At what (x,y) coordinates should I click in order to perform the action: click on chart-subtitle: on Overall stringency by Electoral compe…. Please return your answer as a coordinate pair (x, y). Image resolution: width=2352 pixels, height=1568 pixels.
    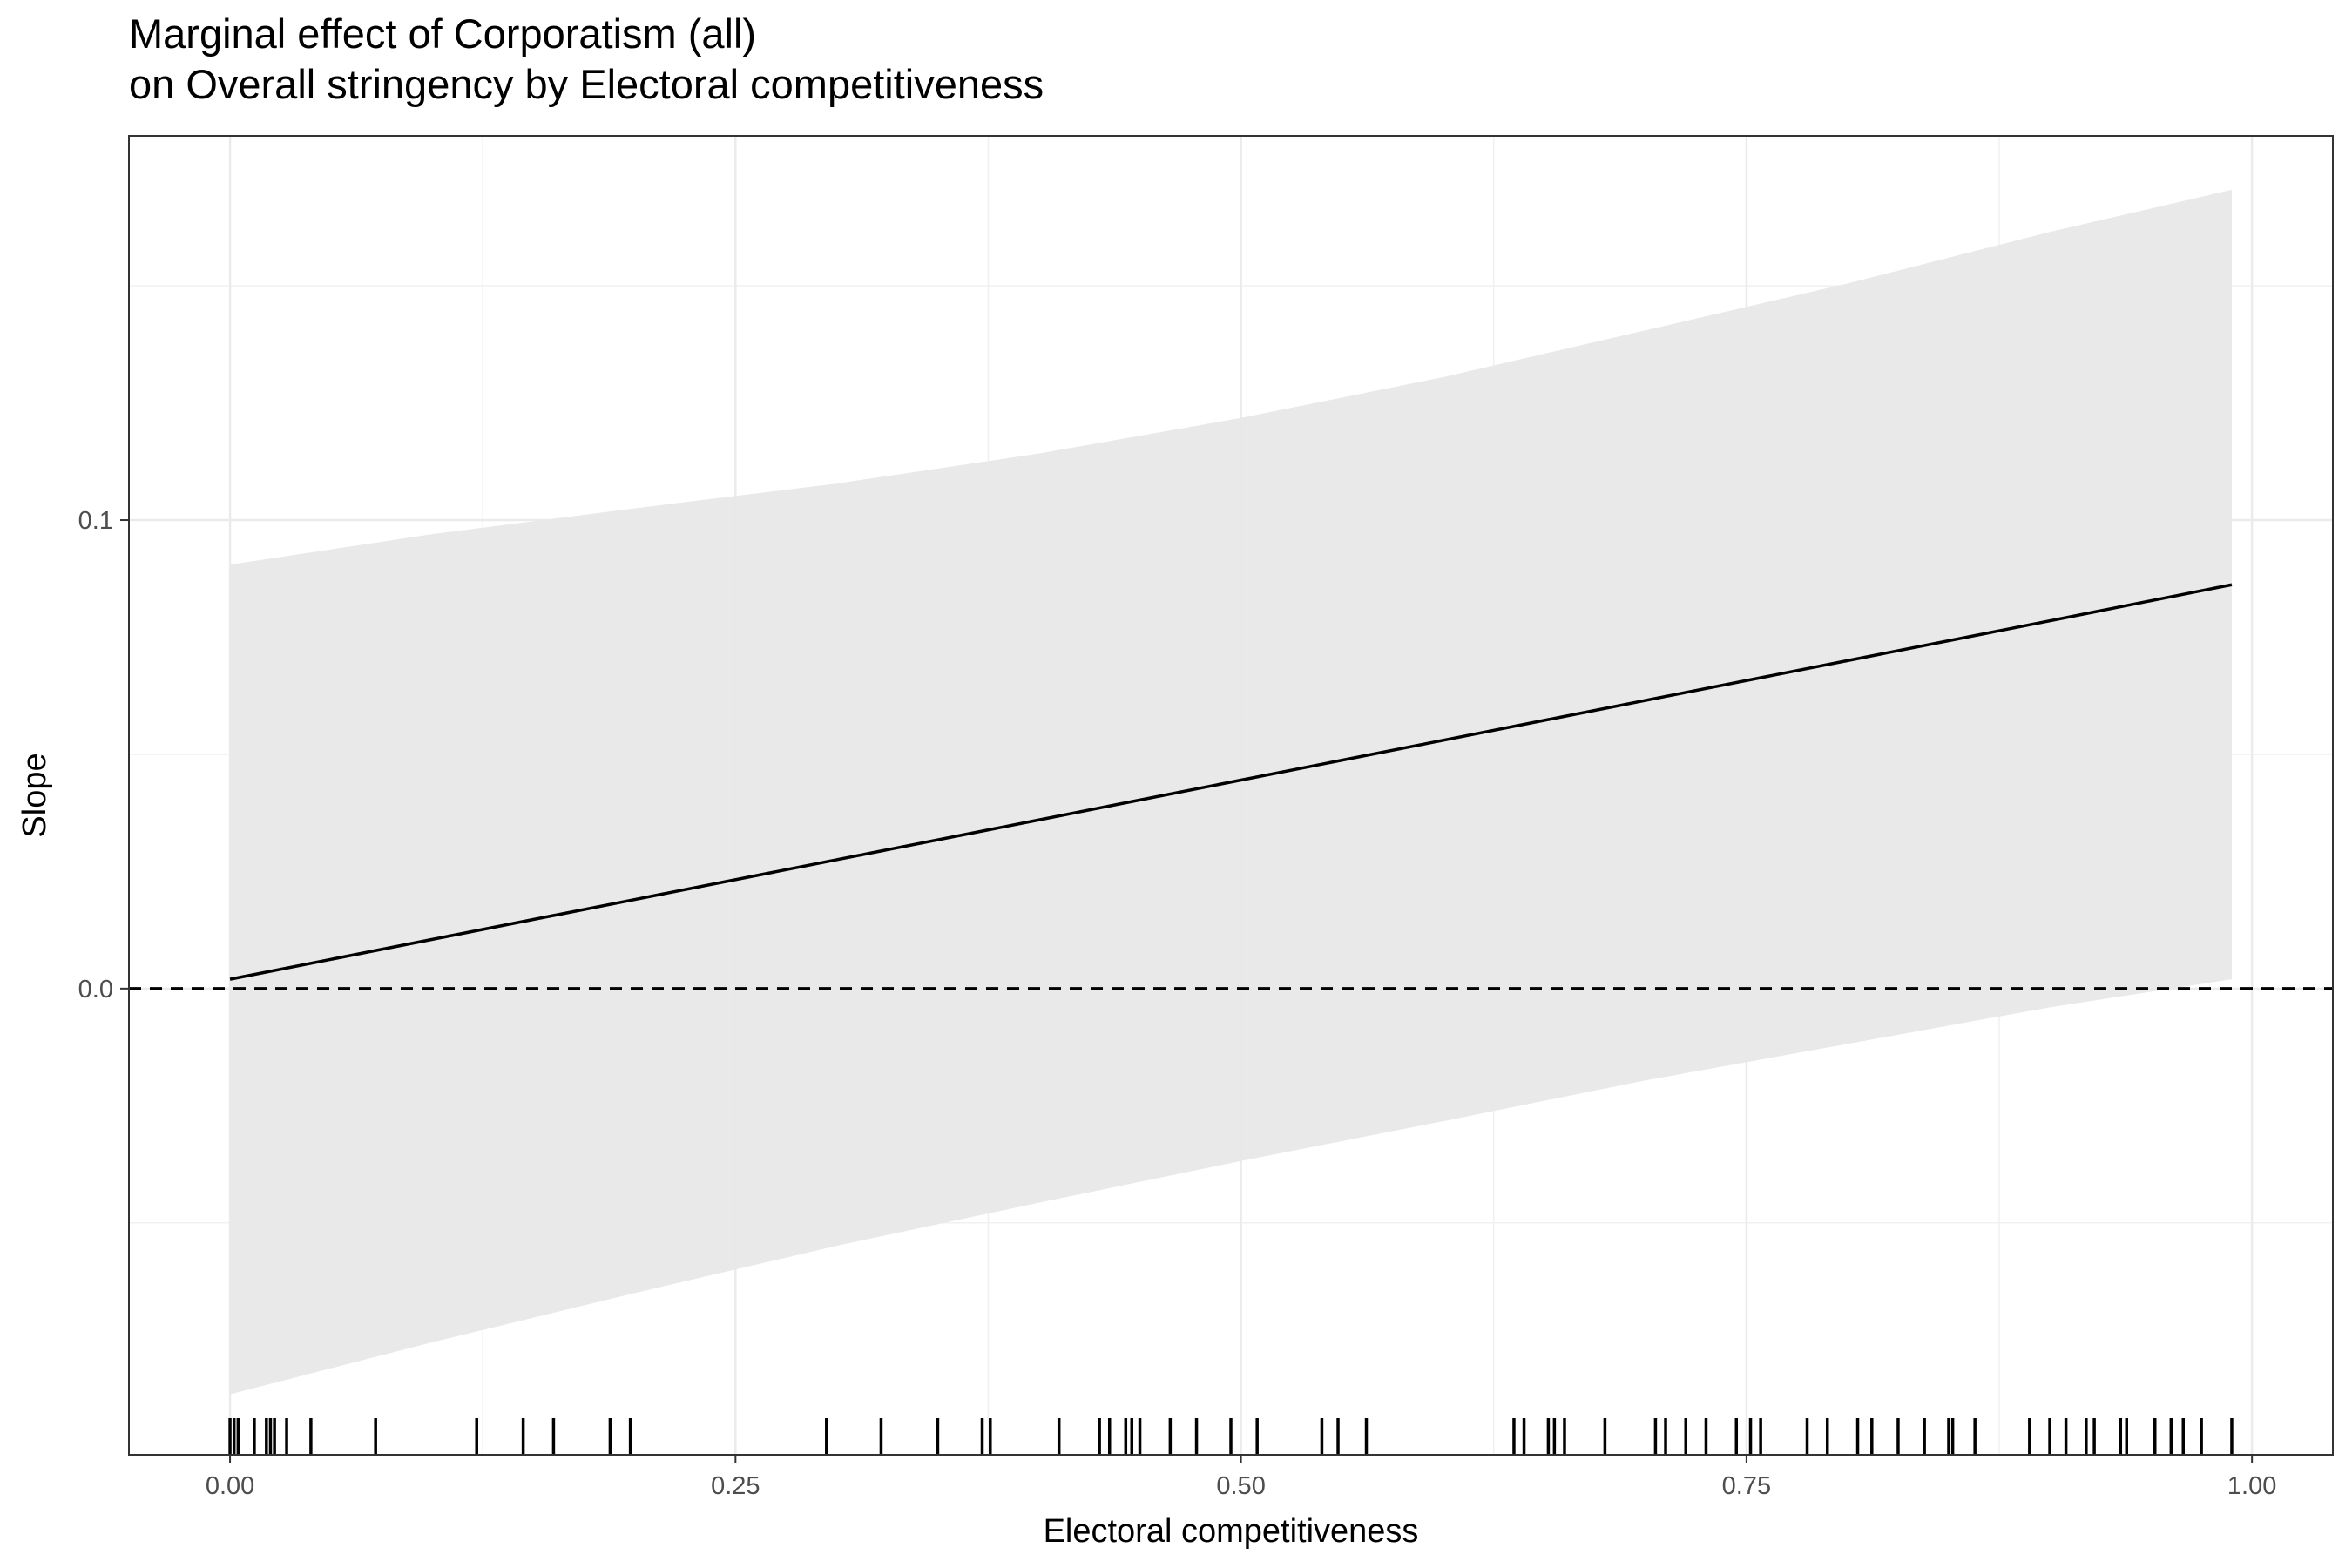
    Looking at the image, I should click on (586, 84).